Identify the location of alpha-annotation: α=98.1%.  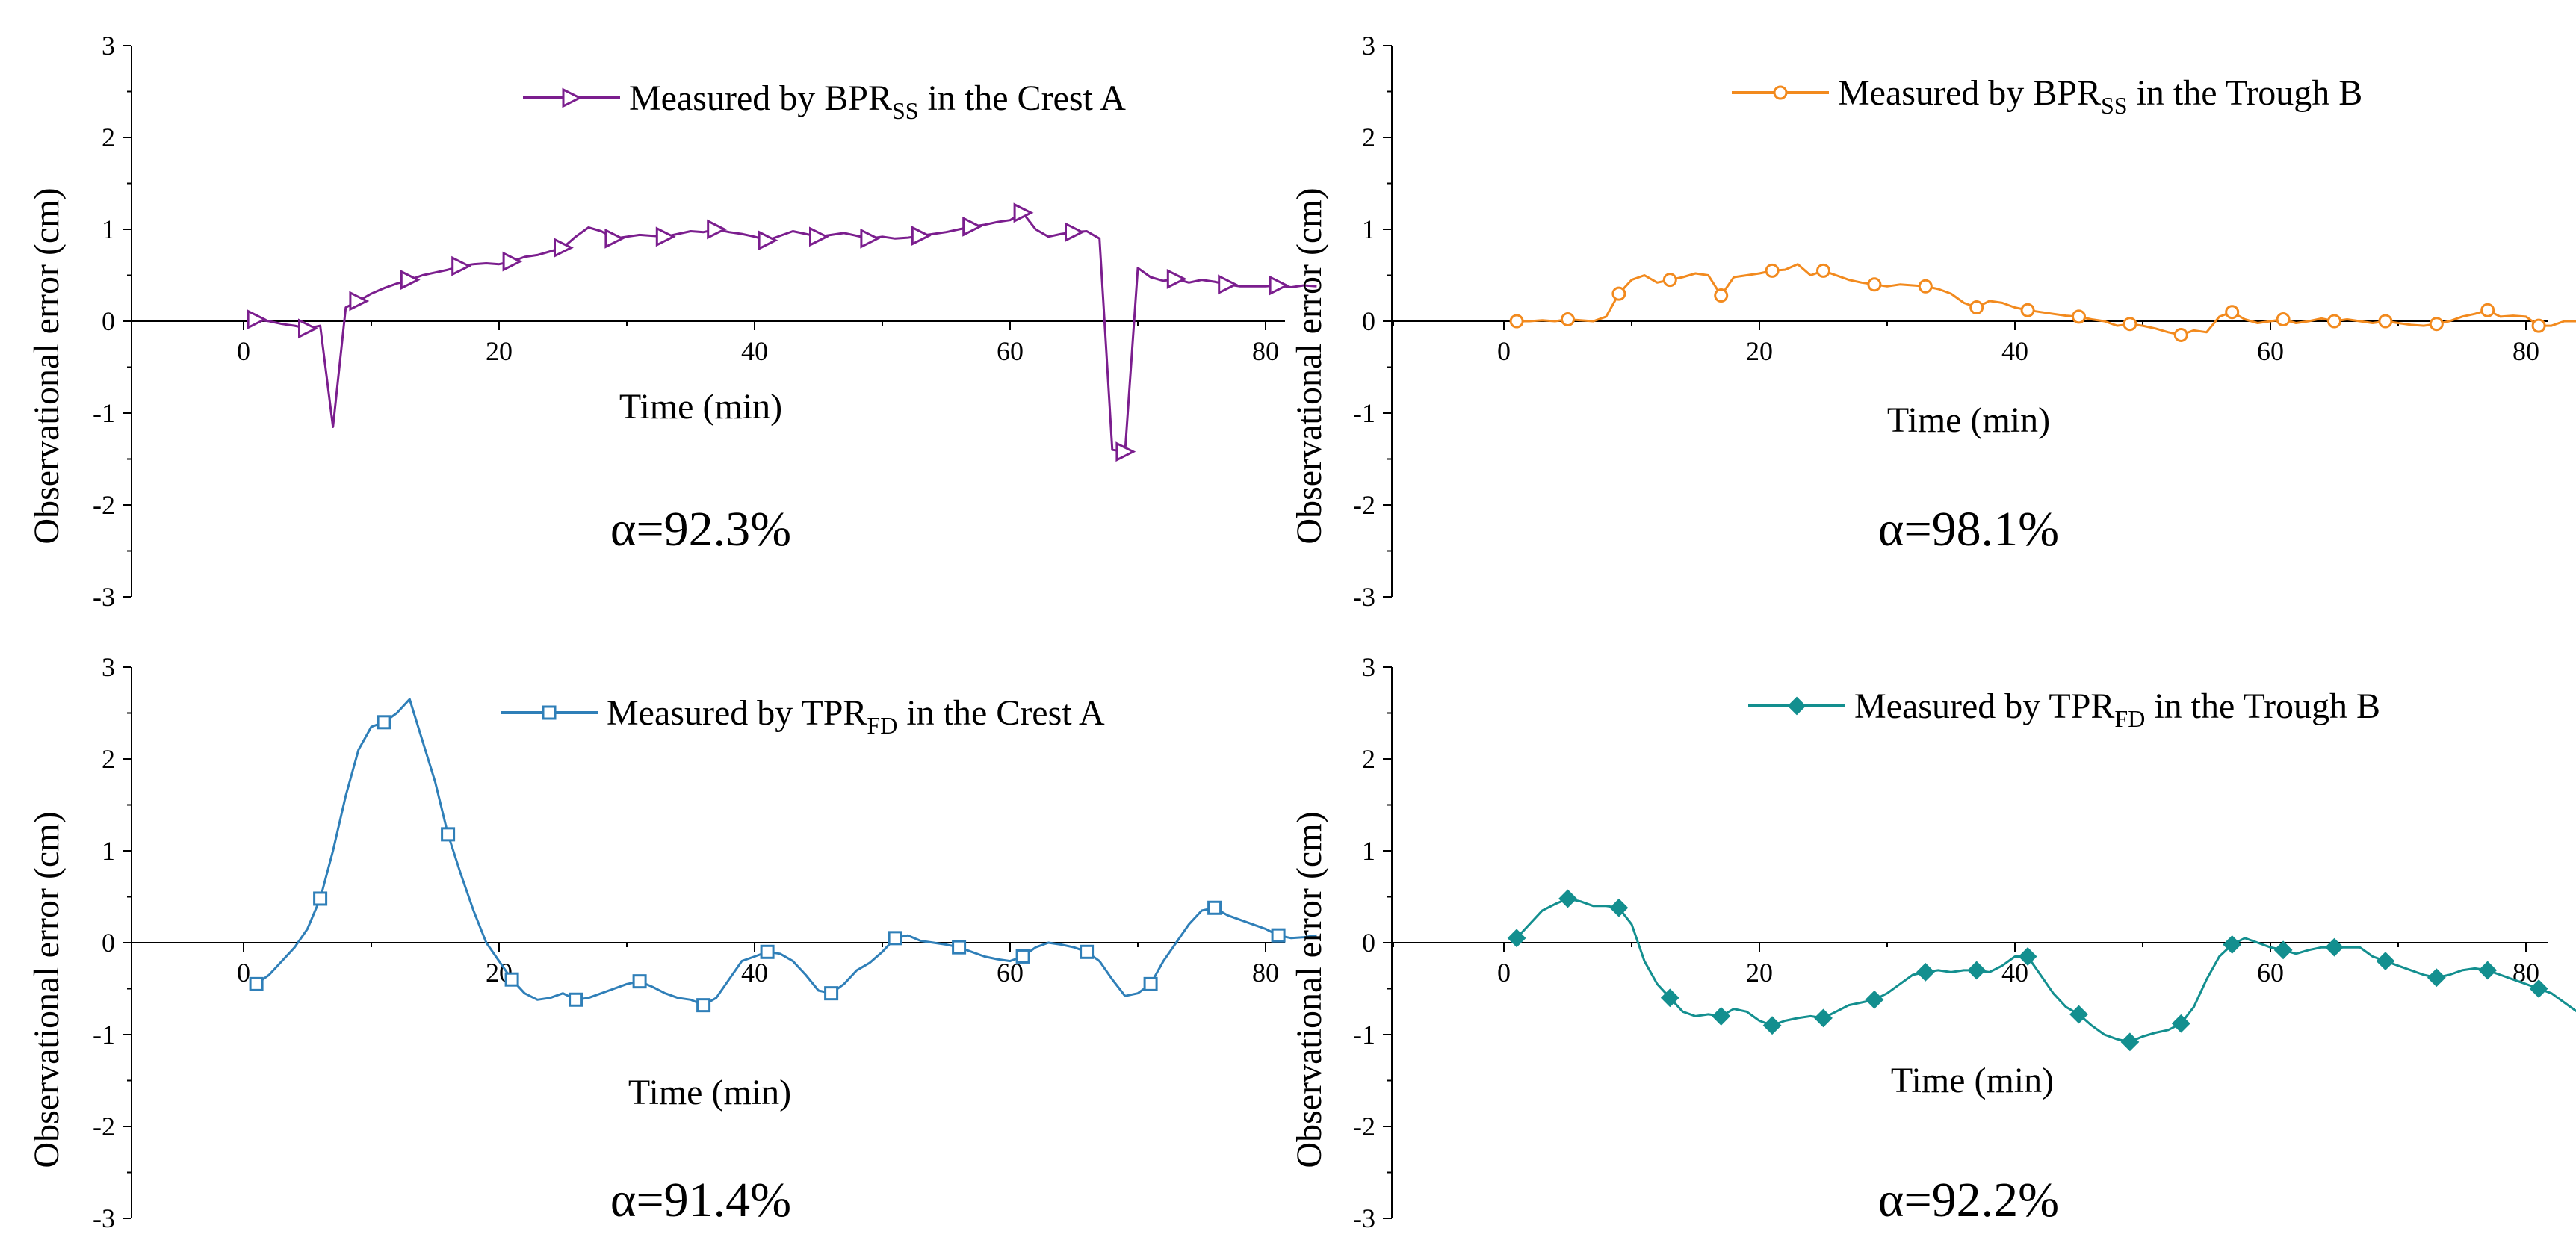
(1968, 529).